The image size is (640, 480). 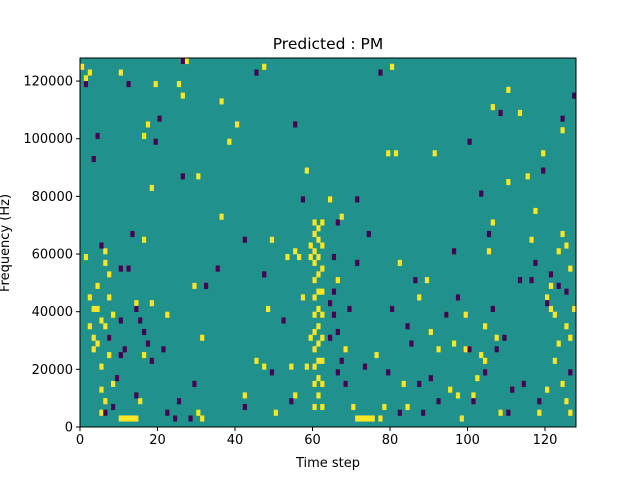 What do you see at coordinates (328, 44) in the screenshot?
I see `chart-title: Predicted : PM` at bounding box center [328, 44].